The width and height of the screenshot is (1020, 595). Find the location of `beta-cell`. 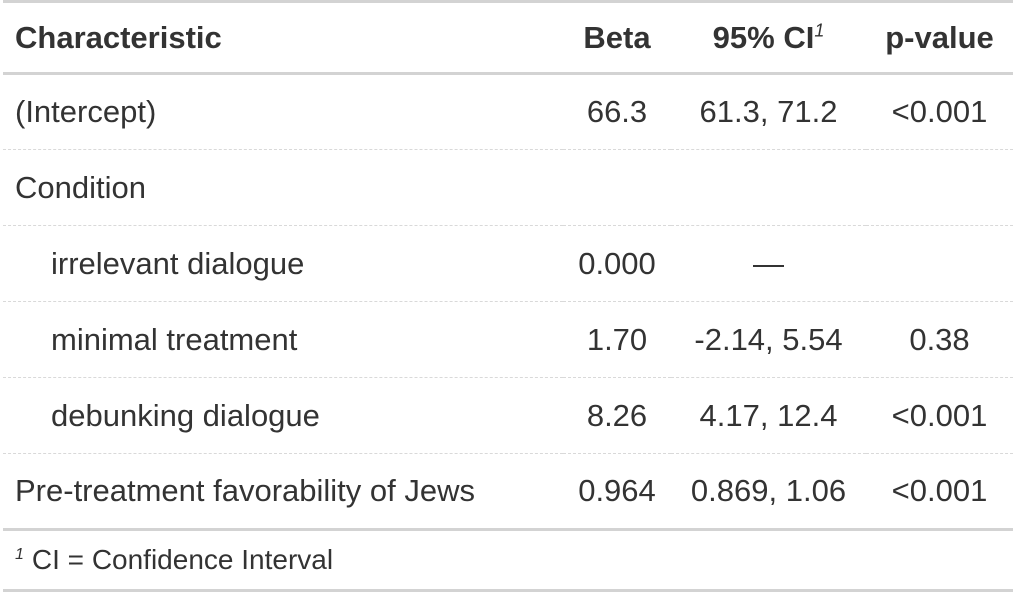

beta-cell is located at coordinates (617, 187).